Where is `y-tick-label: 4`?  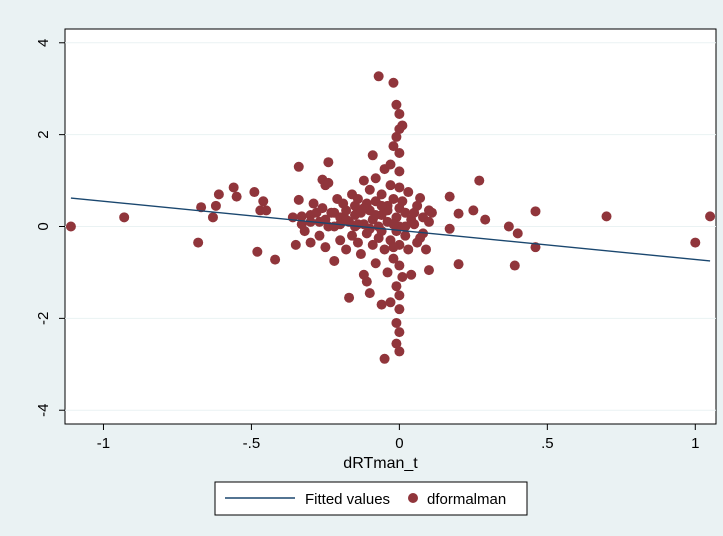 y-tick-label: 4 is located at coordinates (43, 43).